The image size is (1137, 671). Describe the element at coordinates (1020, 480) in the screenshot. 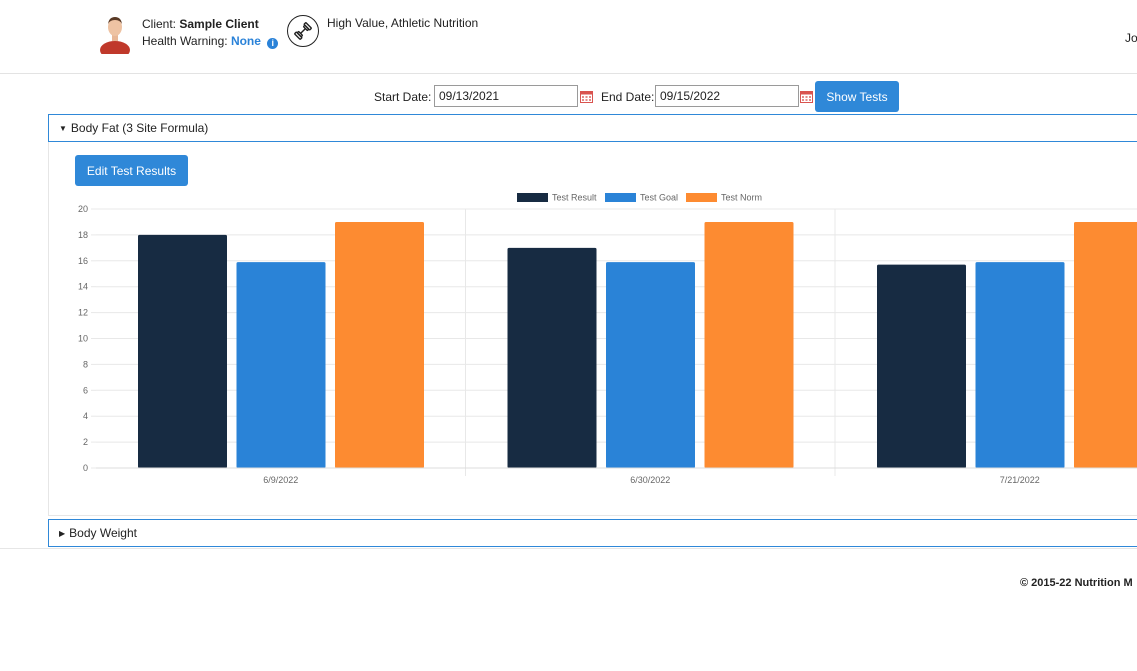

I see `x-tick-label: 7/21/2022` at that location.